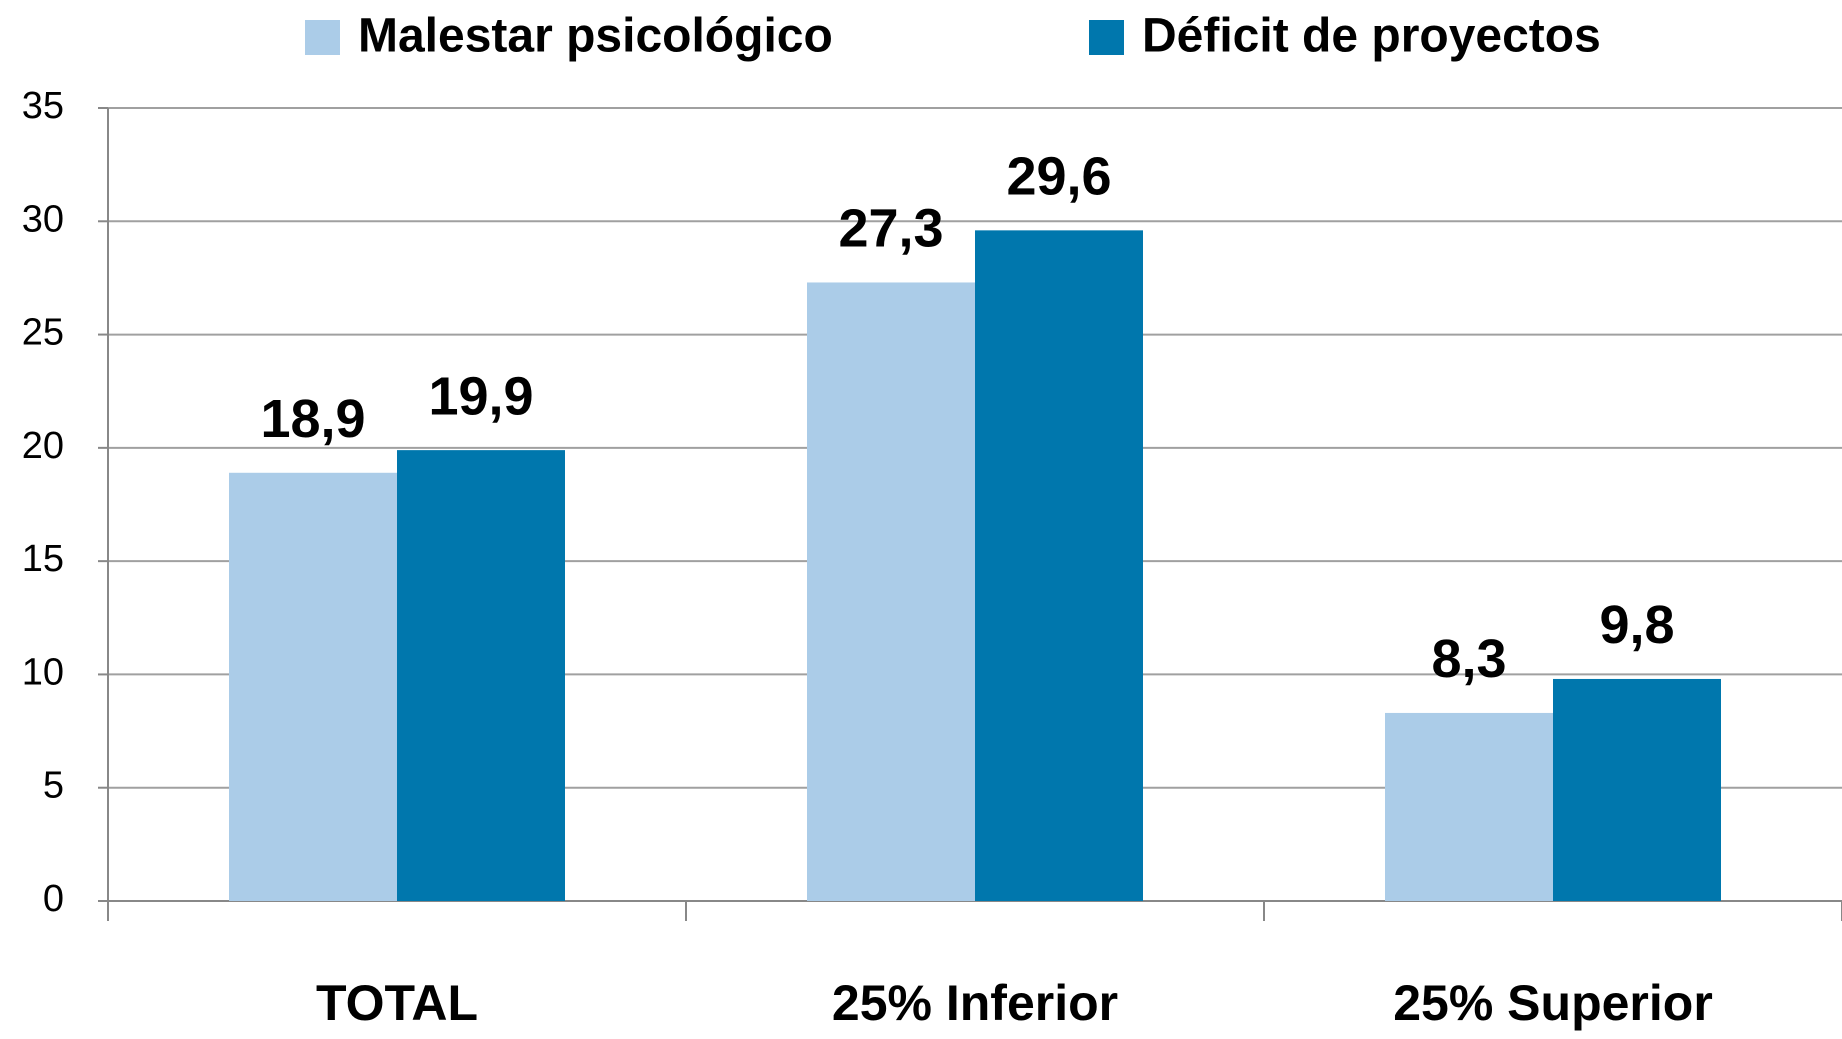  What do you see at coordinates (1553, 1003) in the screenshot?
I see `x-tick-label: 25% Superior` at bounding box center [1553, 1003].